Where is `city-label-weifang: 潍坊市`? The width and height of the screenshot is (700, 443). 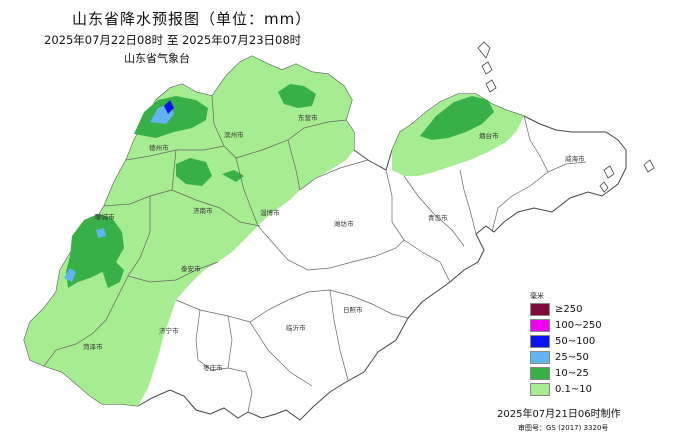 city-label-weifang: 潍坊市 is located at coordinates (344, 223).